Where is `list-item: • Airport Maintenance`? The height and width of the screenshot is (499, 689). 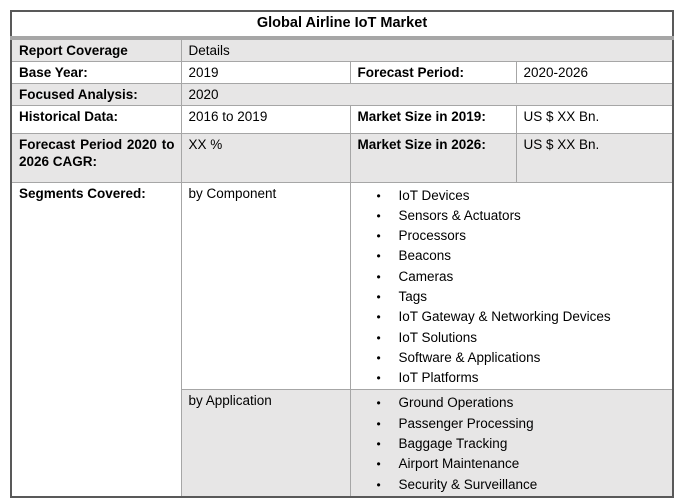
list-item: • Airport Maintenance is located at coordinates (522, 464).